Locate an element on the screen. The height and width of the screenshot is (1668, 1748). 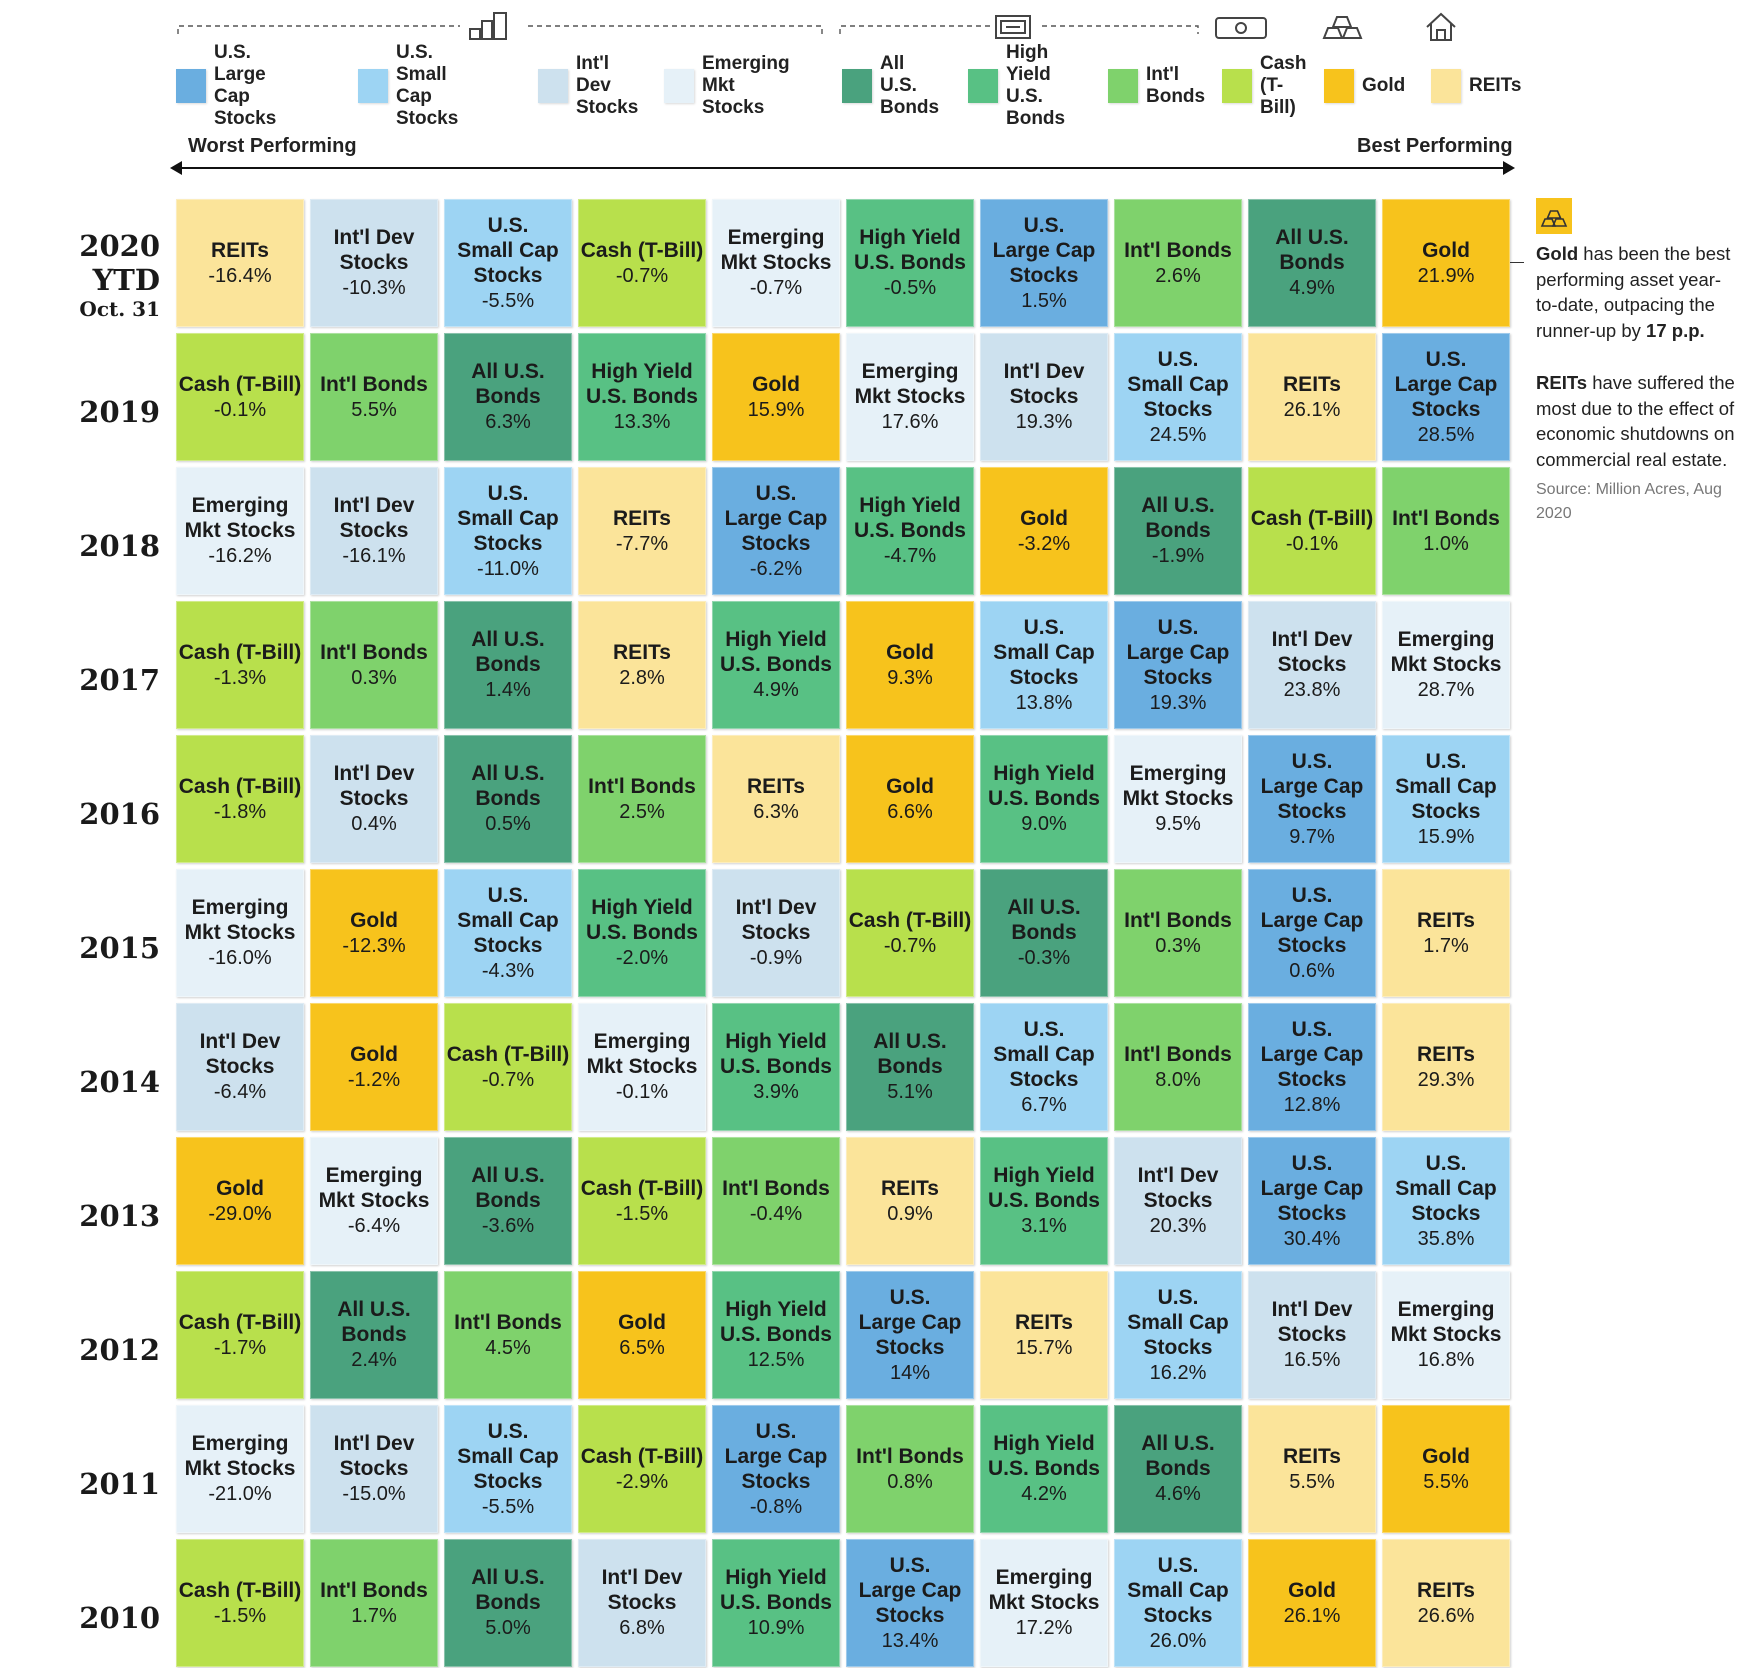
cell-return-value: 14% is located at coordinates (910, 1372).